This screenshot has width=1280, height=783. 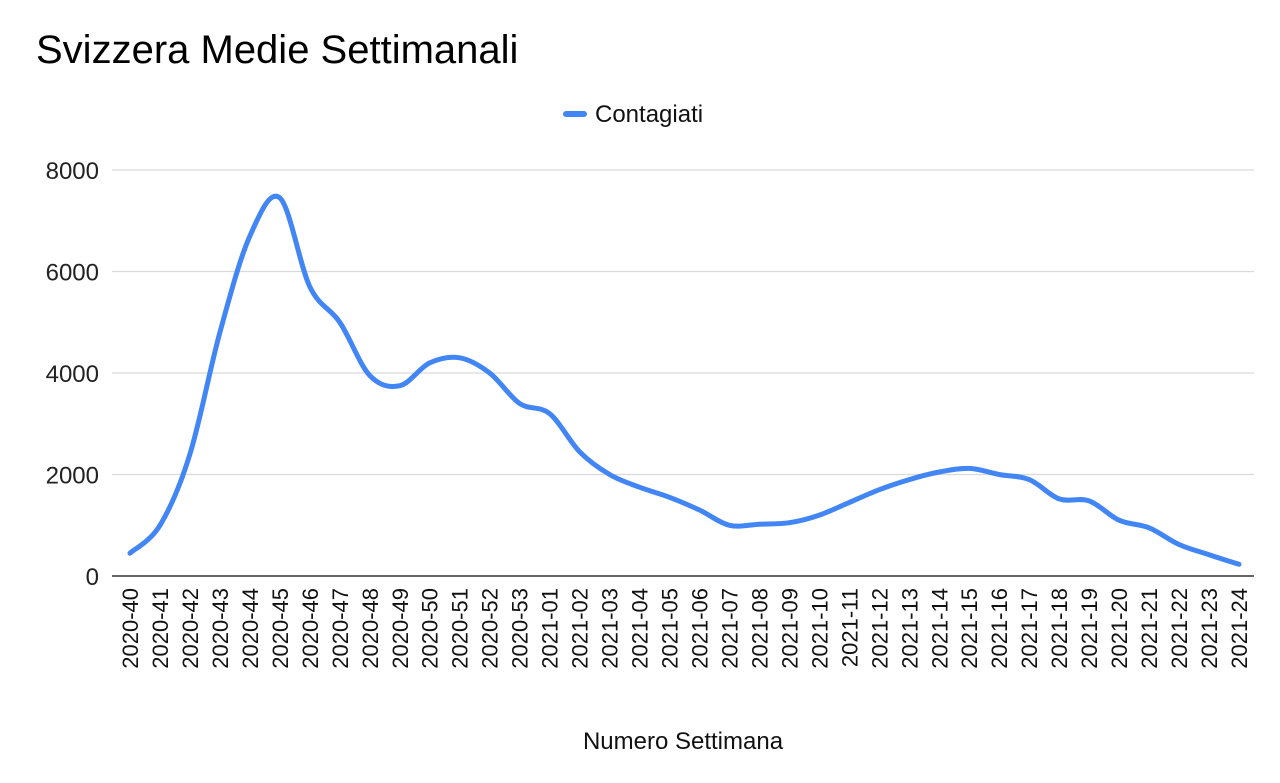 I want to click on x-tick-label: 2020-43, so click(x=220, y=628).